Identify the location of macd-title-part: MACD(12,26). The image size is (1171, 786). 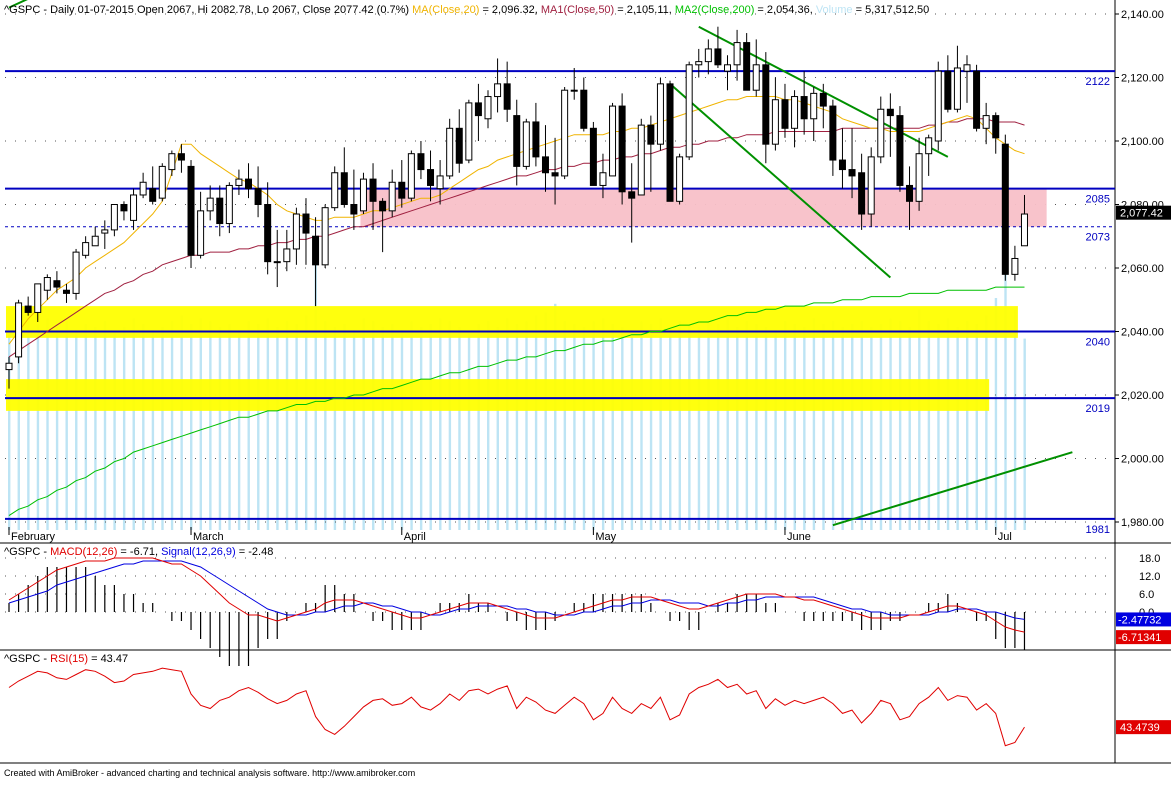
(83, 552).